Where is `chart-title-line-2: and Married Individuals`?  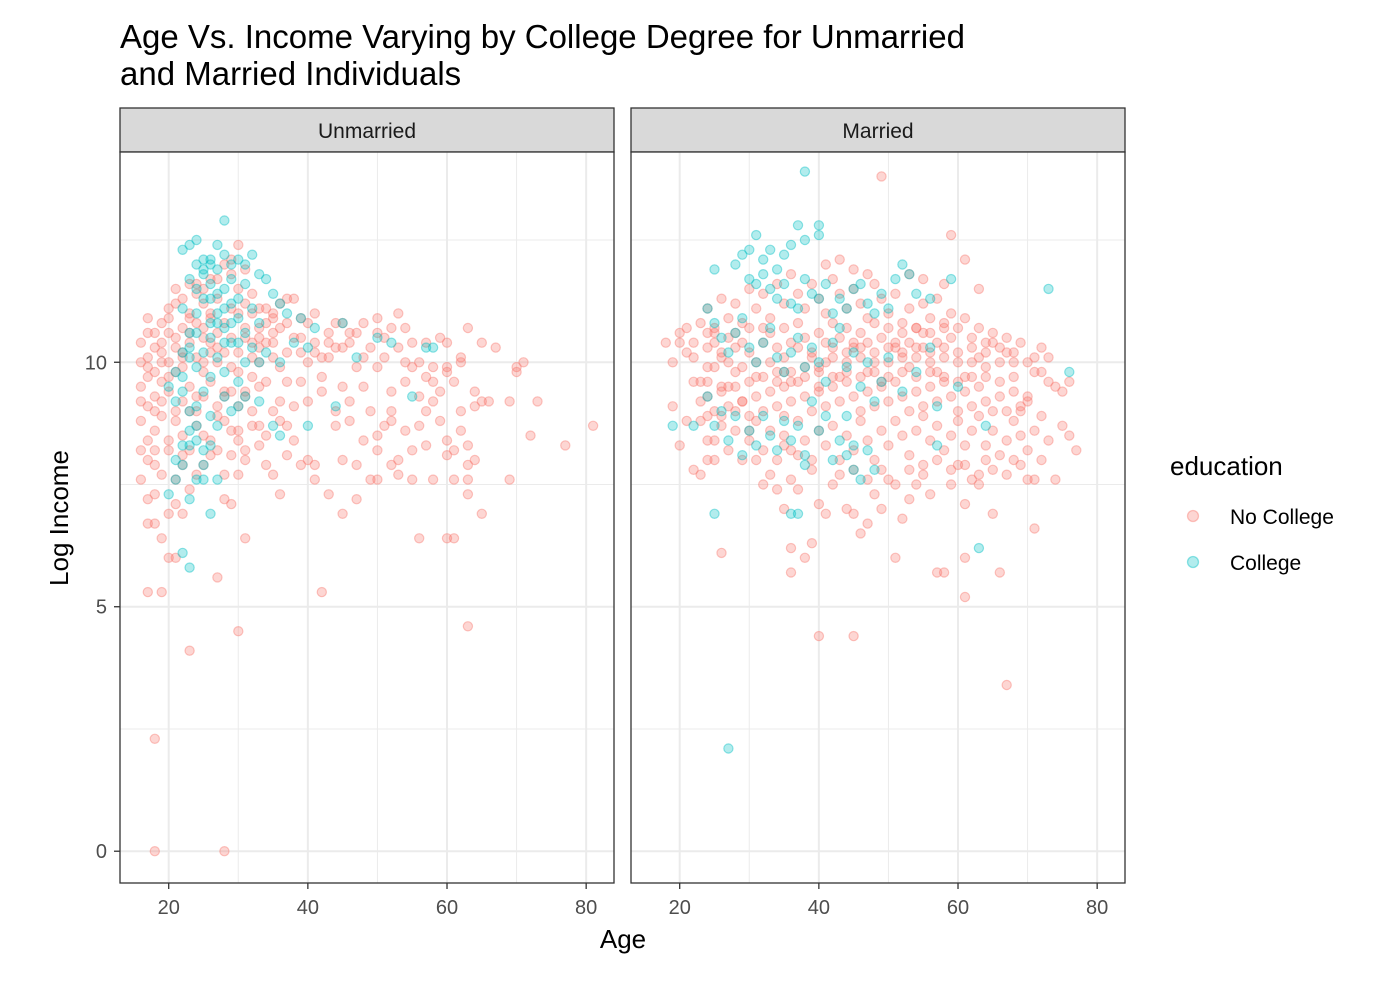 chart-title-line-2: and Married Individuals is located at coordinates (290, 73).